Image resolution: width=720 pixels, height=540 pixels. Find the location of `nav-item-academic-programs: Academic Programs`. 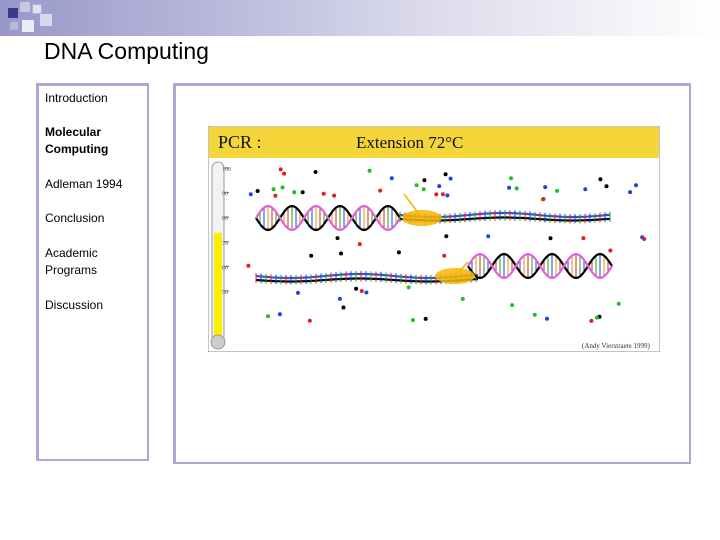

nav-item-academic-programs: Academic Programs is located at coordinates (71, 261).